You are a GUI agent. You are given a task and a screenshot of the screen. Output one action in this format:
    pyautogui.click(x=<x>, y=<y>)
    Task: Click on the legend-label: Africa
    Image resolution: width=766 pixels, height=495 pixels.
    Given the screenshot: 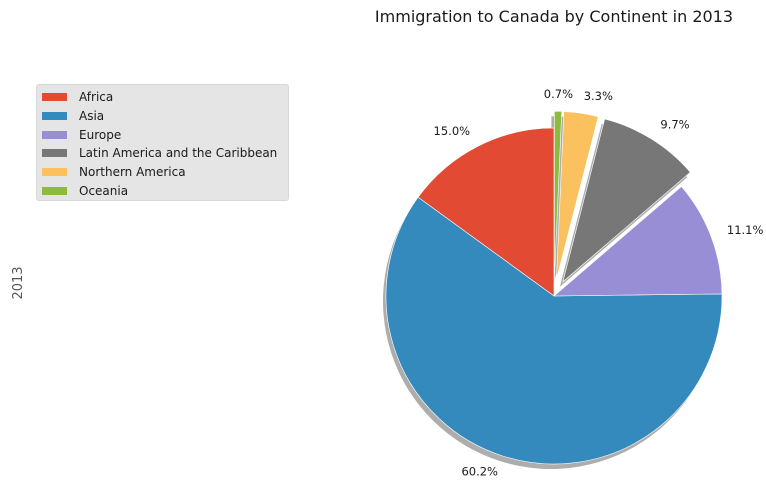 What is the action you would take?
    pyautogui.click(x=96, y=97)
    